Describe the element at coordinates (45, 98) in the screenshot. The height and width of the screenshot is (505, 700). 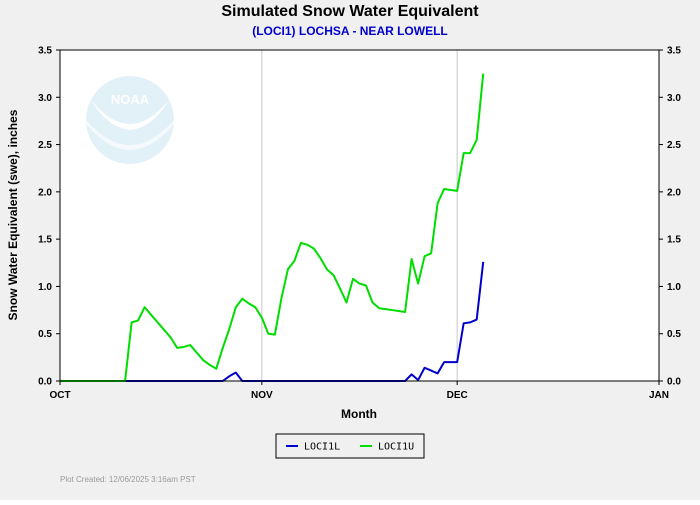
I see `y-tick-label-left: 3.0` at that location.